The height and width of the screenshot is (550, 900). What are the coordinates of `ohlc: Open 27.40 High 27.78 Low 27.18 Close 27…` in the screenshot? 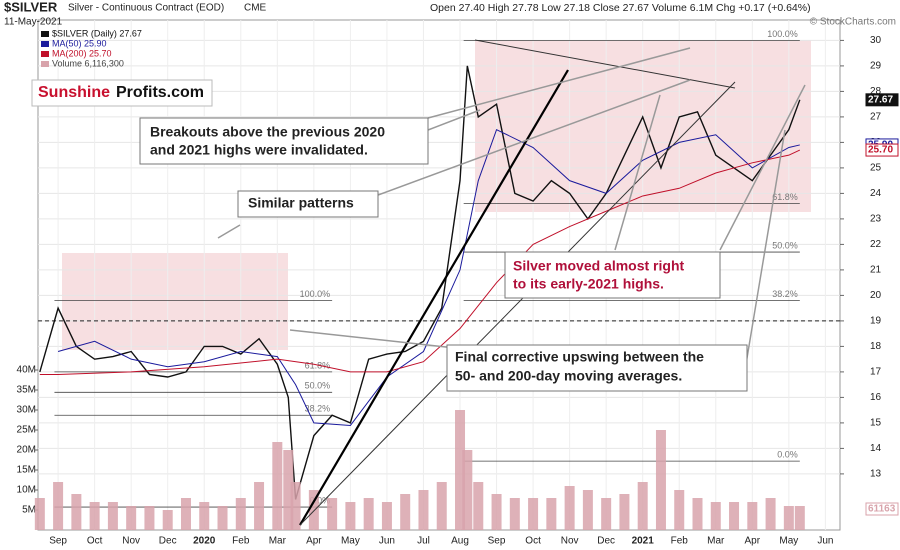 It's located at (620, 8).